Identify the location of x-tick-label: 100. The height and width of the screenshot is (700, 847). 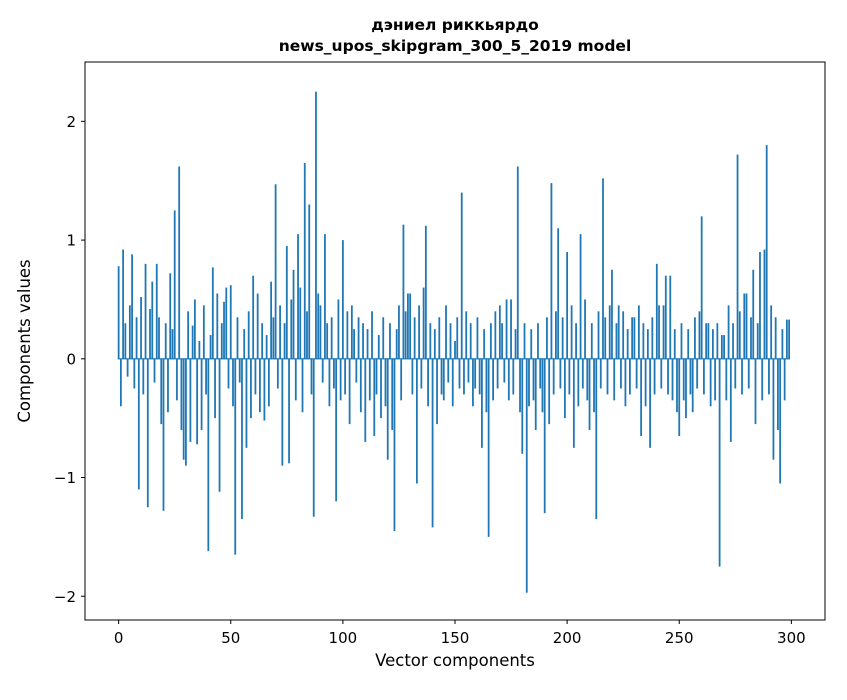
(343, 638).